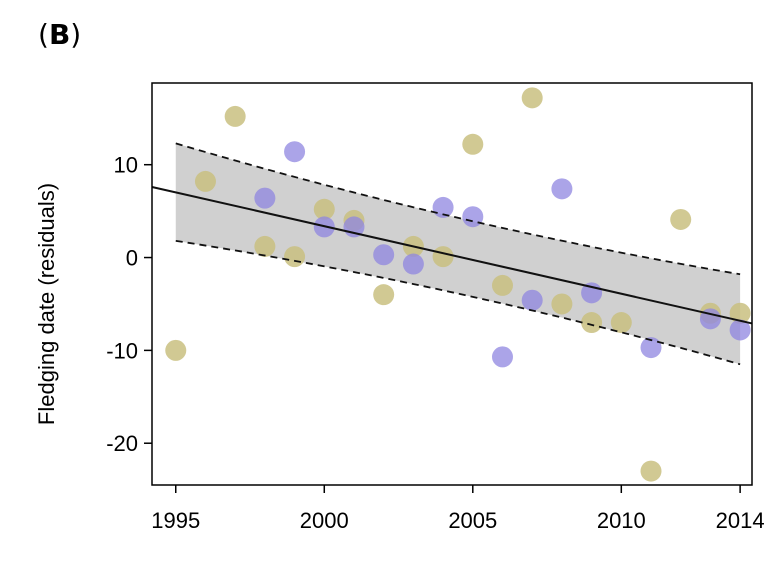  Describe the element at coordinates (324, 520) in the screenshot. I see `x-tick-label: 2000` at that location.